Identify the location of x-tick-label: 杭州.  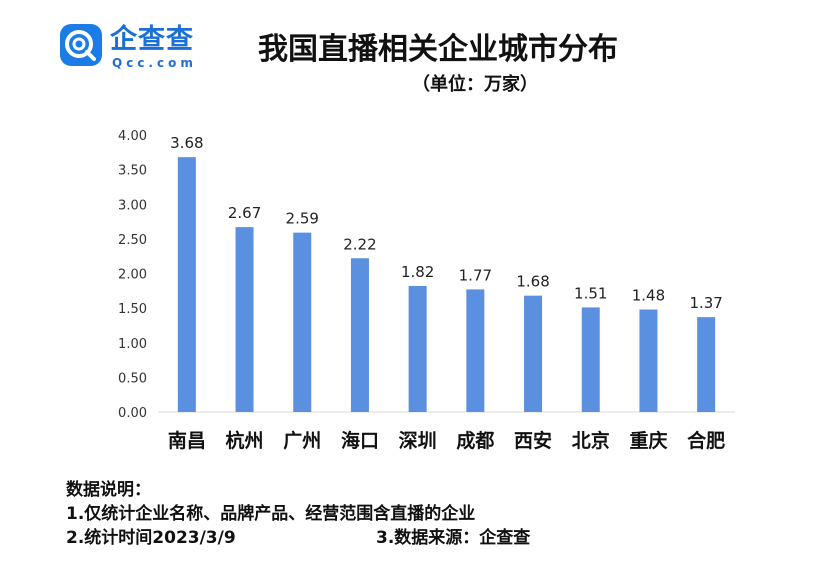
(245, 440).